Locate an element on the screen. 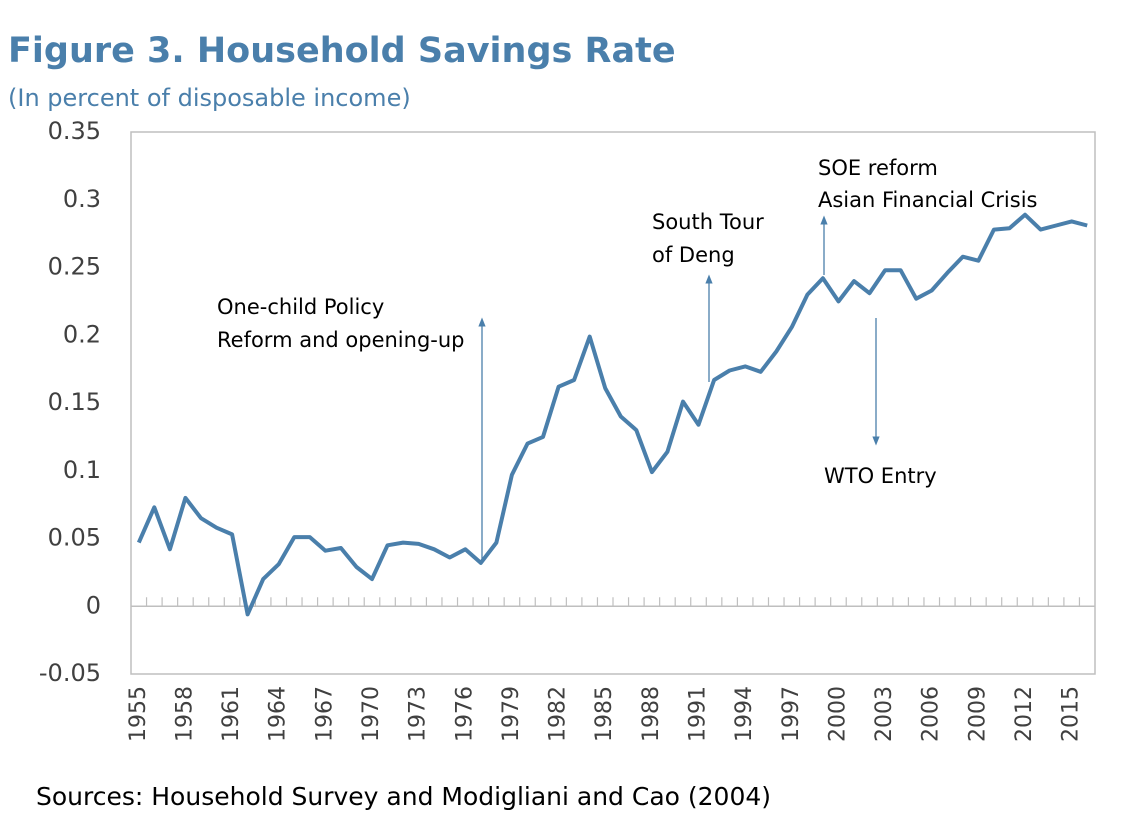  x-tick-label: 2000 is located at coordinates (837, 714).